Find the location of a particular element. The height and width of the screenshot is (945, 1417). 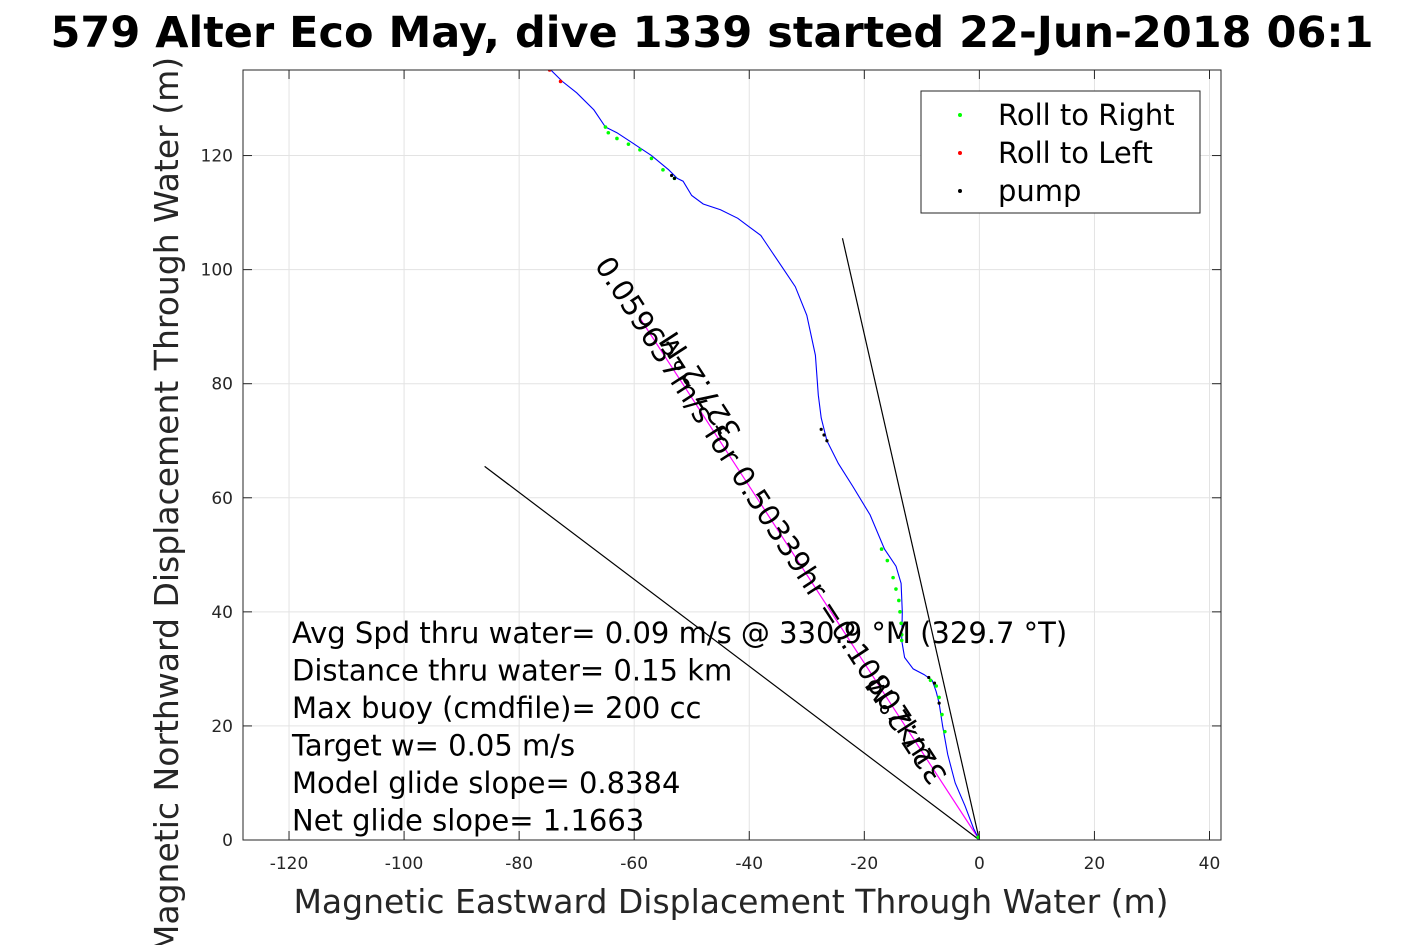

annotation-line: Model glide slope= 0.8384 is located at coordinates (486, 783).